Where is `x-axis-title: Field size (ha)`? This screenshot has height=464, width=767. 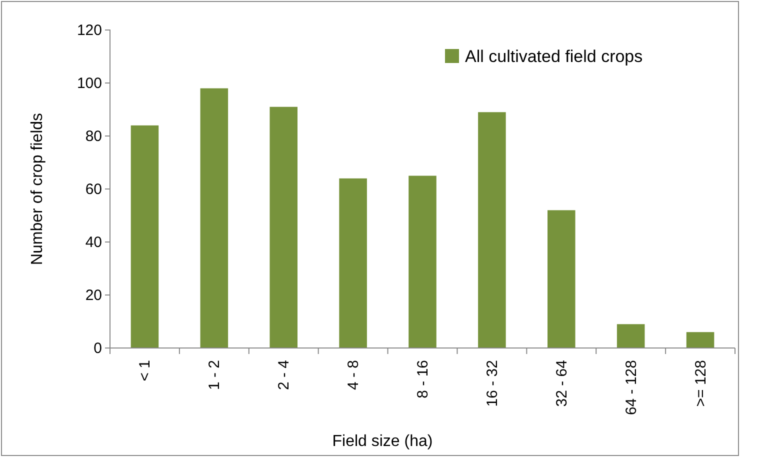
x-axis-title: Field size (ha) is located at coordinates (382, 441).